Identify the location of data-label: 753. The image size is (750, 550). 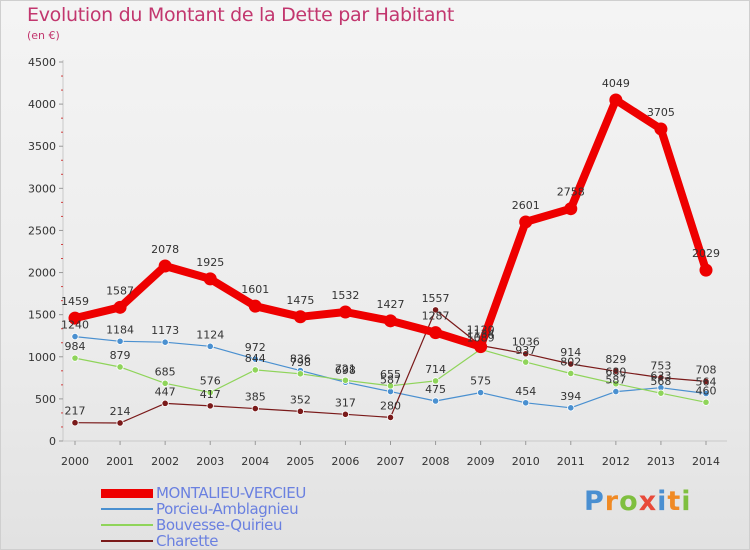
(660, 366).